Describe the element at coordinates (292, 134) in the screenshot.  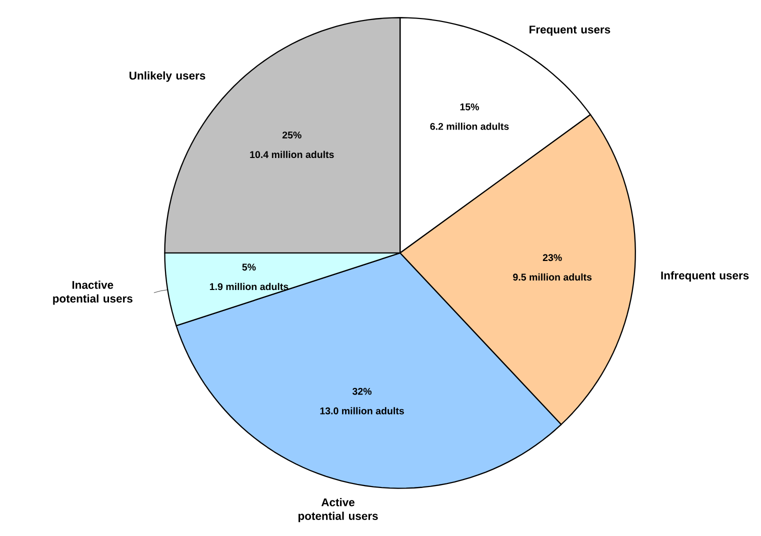
I see `data-label: 25%` at that location.